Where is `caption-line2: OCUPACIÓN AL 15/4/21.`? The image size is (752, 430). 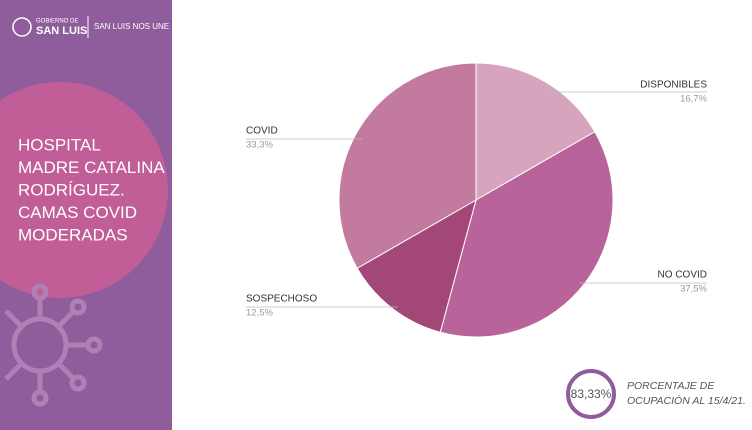 caption-line2: OCUPACIÓN AL 15/4/21. is located at coordinates (686, 400).